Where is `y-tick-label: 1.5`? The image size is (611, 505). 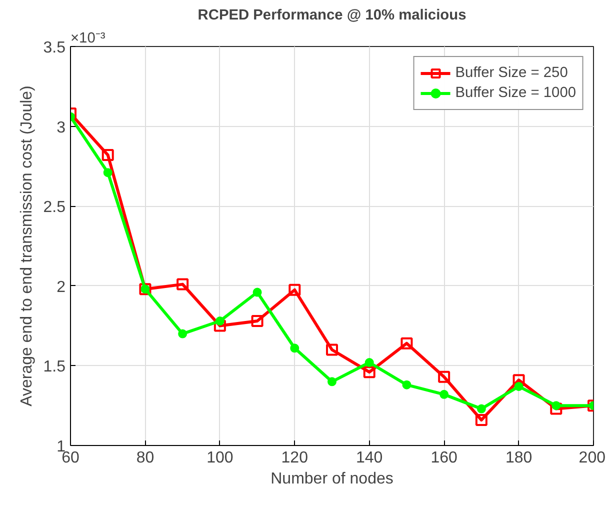 y-tick-label: 1.5 is located at coordinates (54, 367).